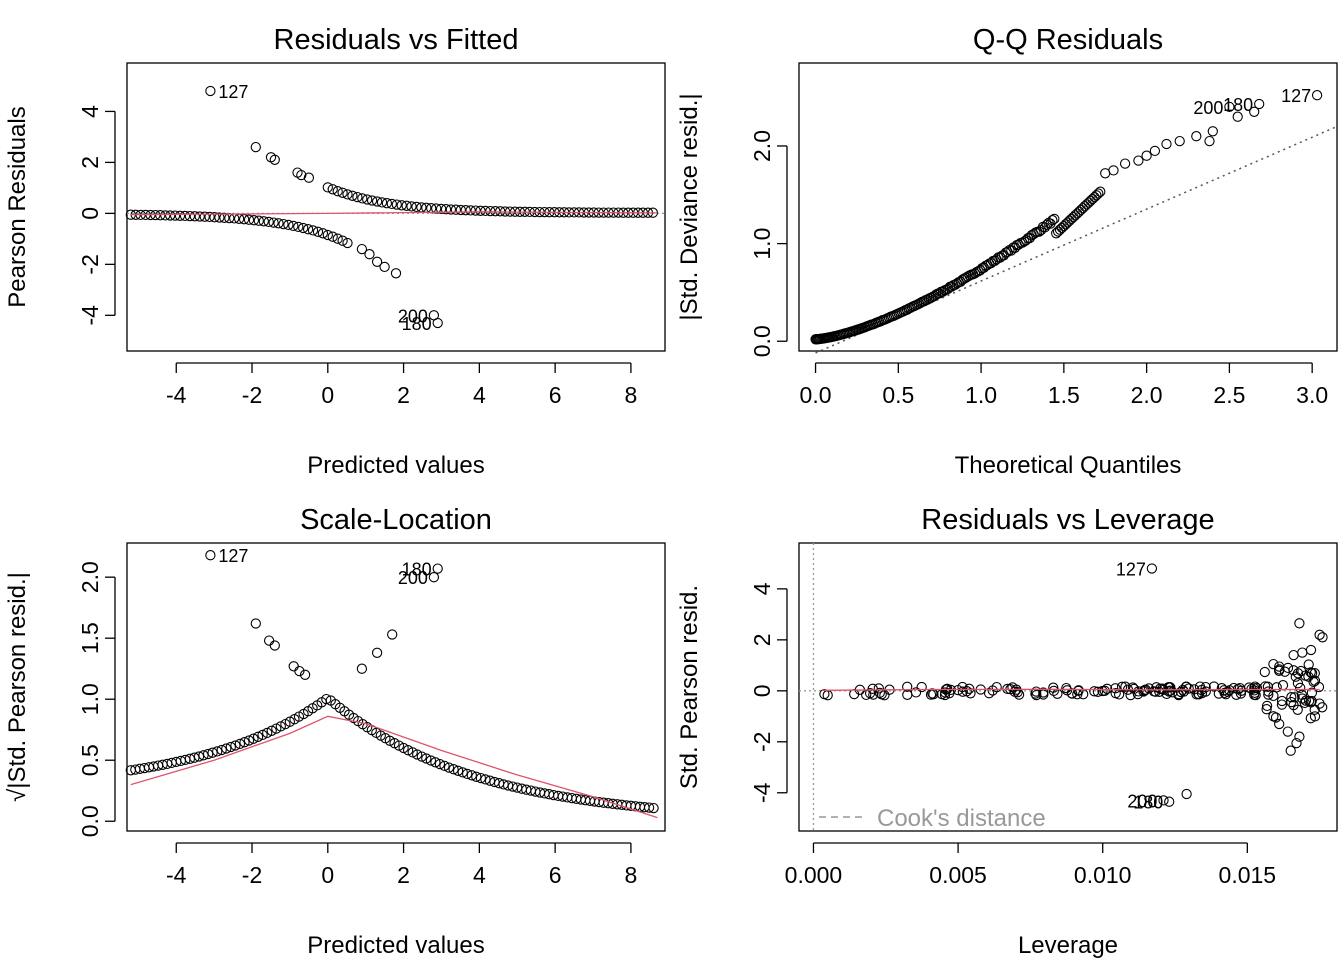  Describe the element at coordinates (90, 213) in the screenshot. I see `y-tick-label: 0` at that location.